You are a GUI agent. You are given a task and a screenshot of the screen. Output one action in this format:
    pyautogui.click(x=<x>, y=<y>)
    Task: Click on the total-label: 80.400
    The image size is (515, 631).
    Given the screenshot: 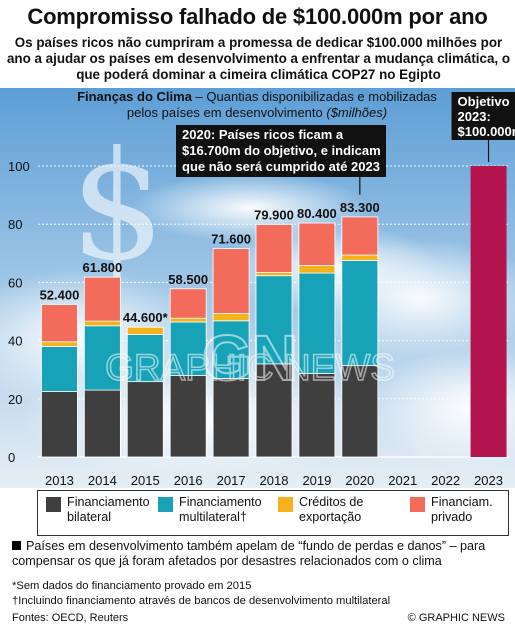 What is the action you would take?
    pyautogui.click(x=317, y=213)
    